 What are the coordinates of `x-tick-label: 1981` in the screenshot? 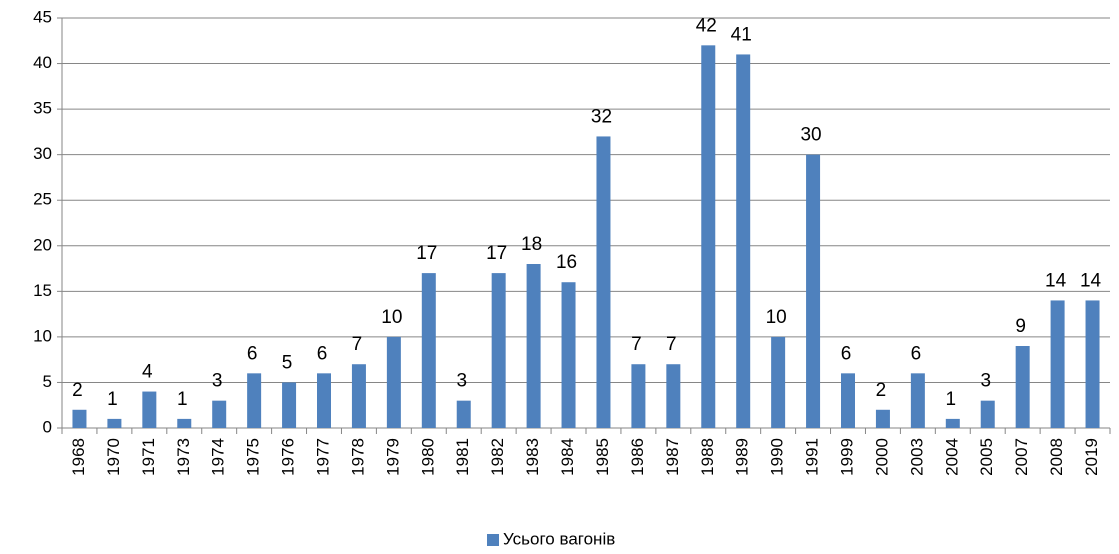 It's located at (462, 457).